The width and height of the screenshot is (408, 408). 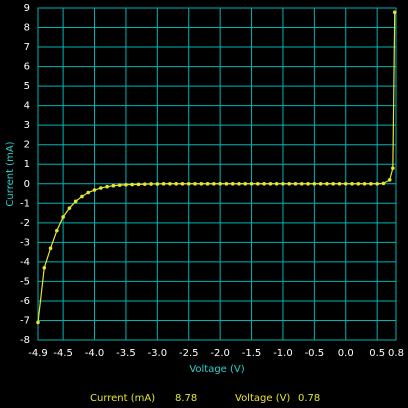 I want to click on y-tick-label: 4, so click(x=27, y=106).